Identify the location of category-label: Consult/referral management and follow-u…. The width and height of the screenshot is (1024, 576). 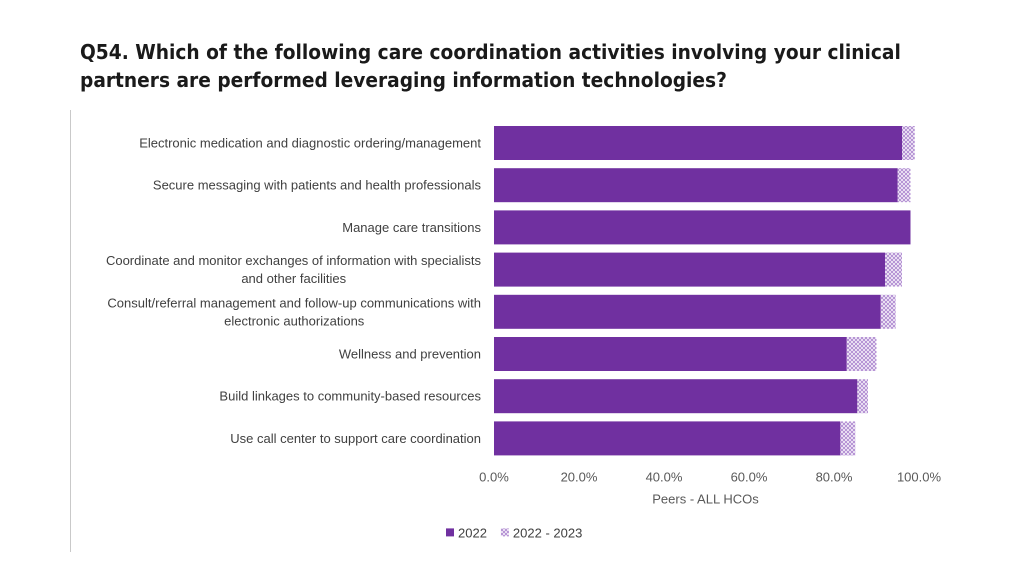
(294, 302).